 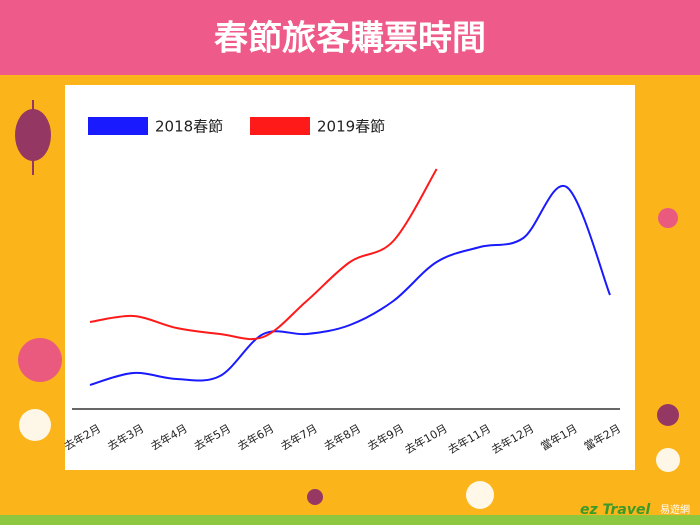 I want to click on chart-title: 春節旅客購票時間, so click(x=350, y=39).